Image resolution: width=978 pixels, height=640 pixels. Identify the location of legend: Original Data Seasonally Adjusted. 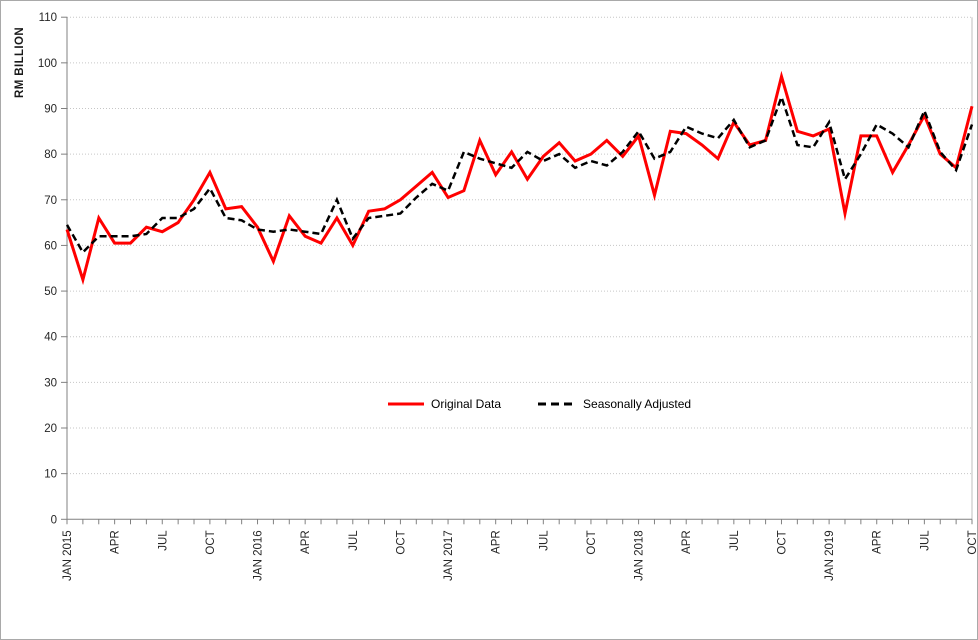
(539, 404).